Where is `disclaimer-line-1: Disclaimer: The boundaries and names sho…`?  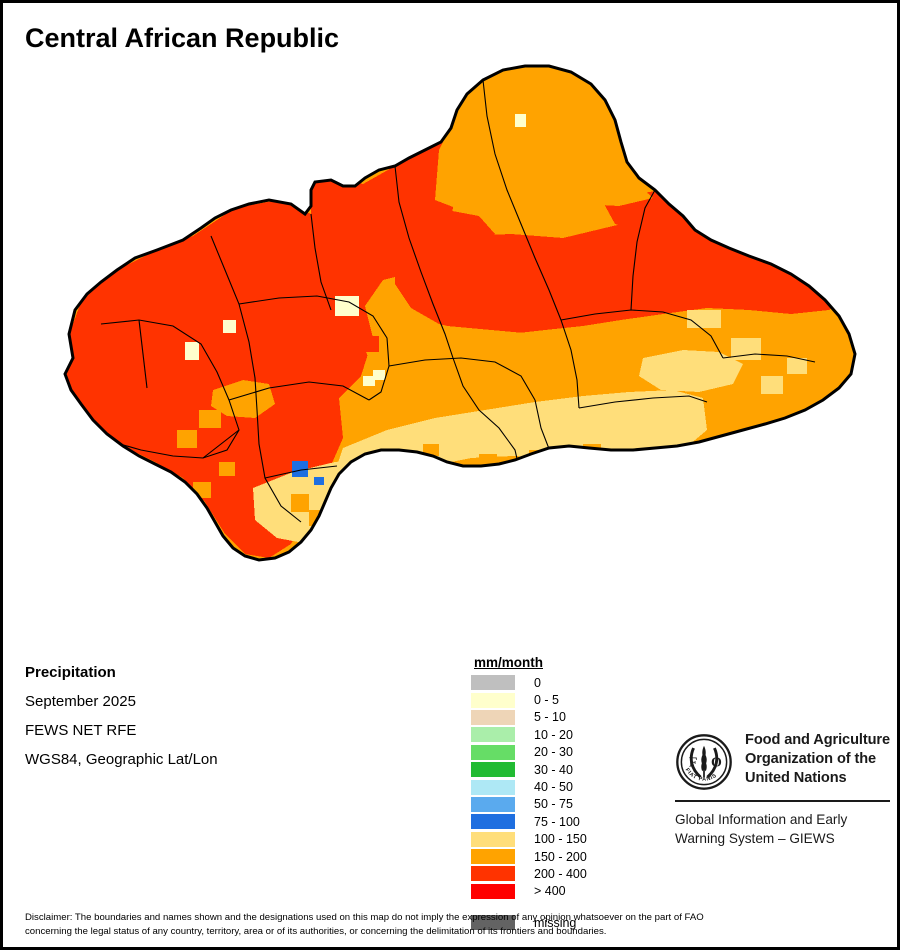
disclaimer-line-1: Disclaimer: The boundaries and names sho… is located at coordinates (364, 917).